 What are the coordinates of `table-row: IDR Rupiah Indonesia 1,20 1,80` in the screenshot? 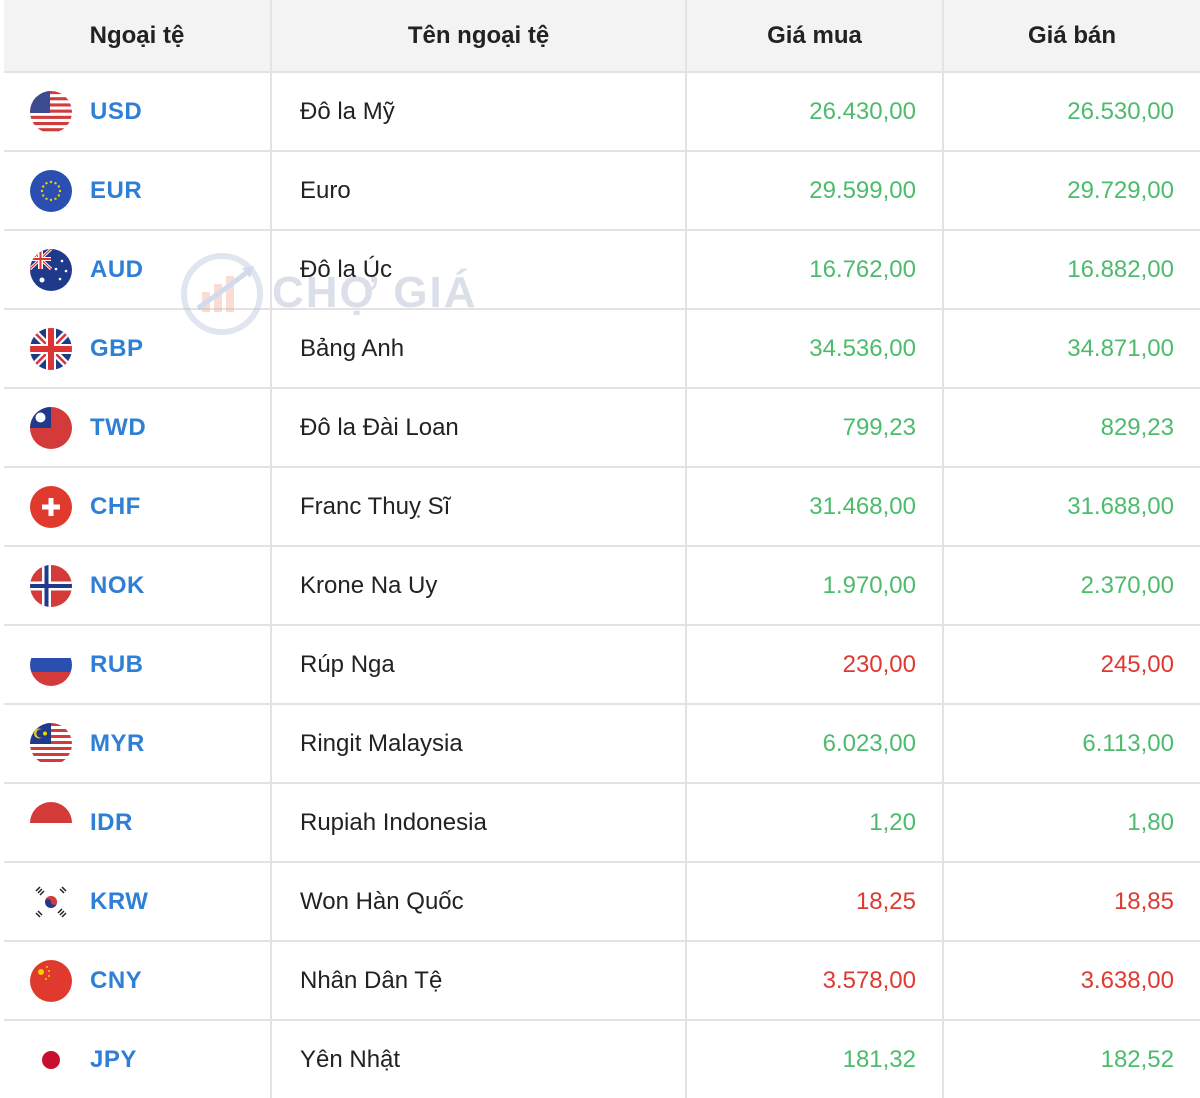 It's located at (602, 823).